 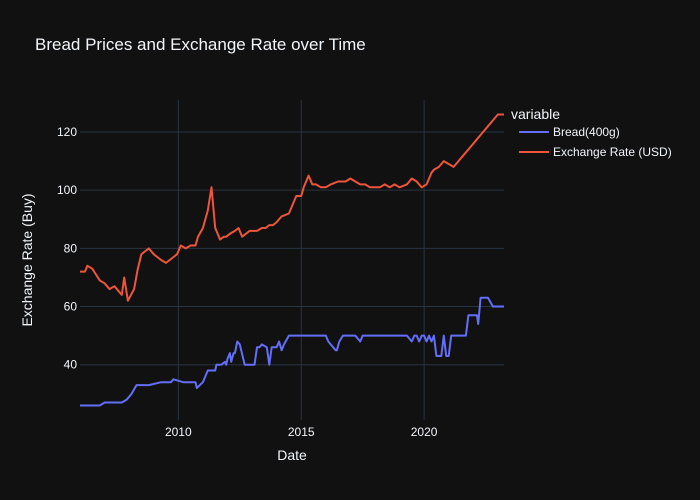 I want to click on y-tick-label: 60, so click(x=71, y=307).